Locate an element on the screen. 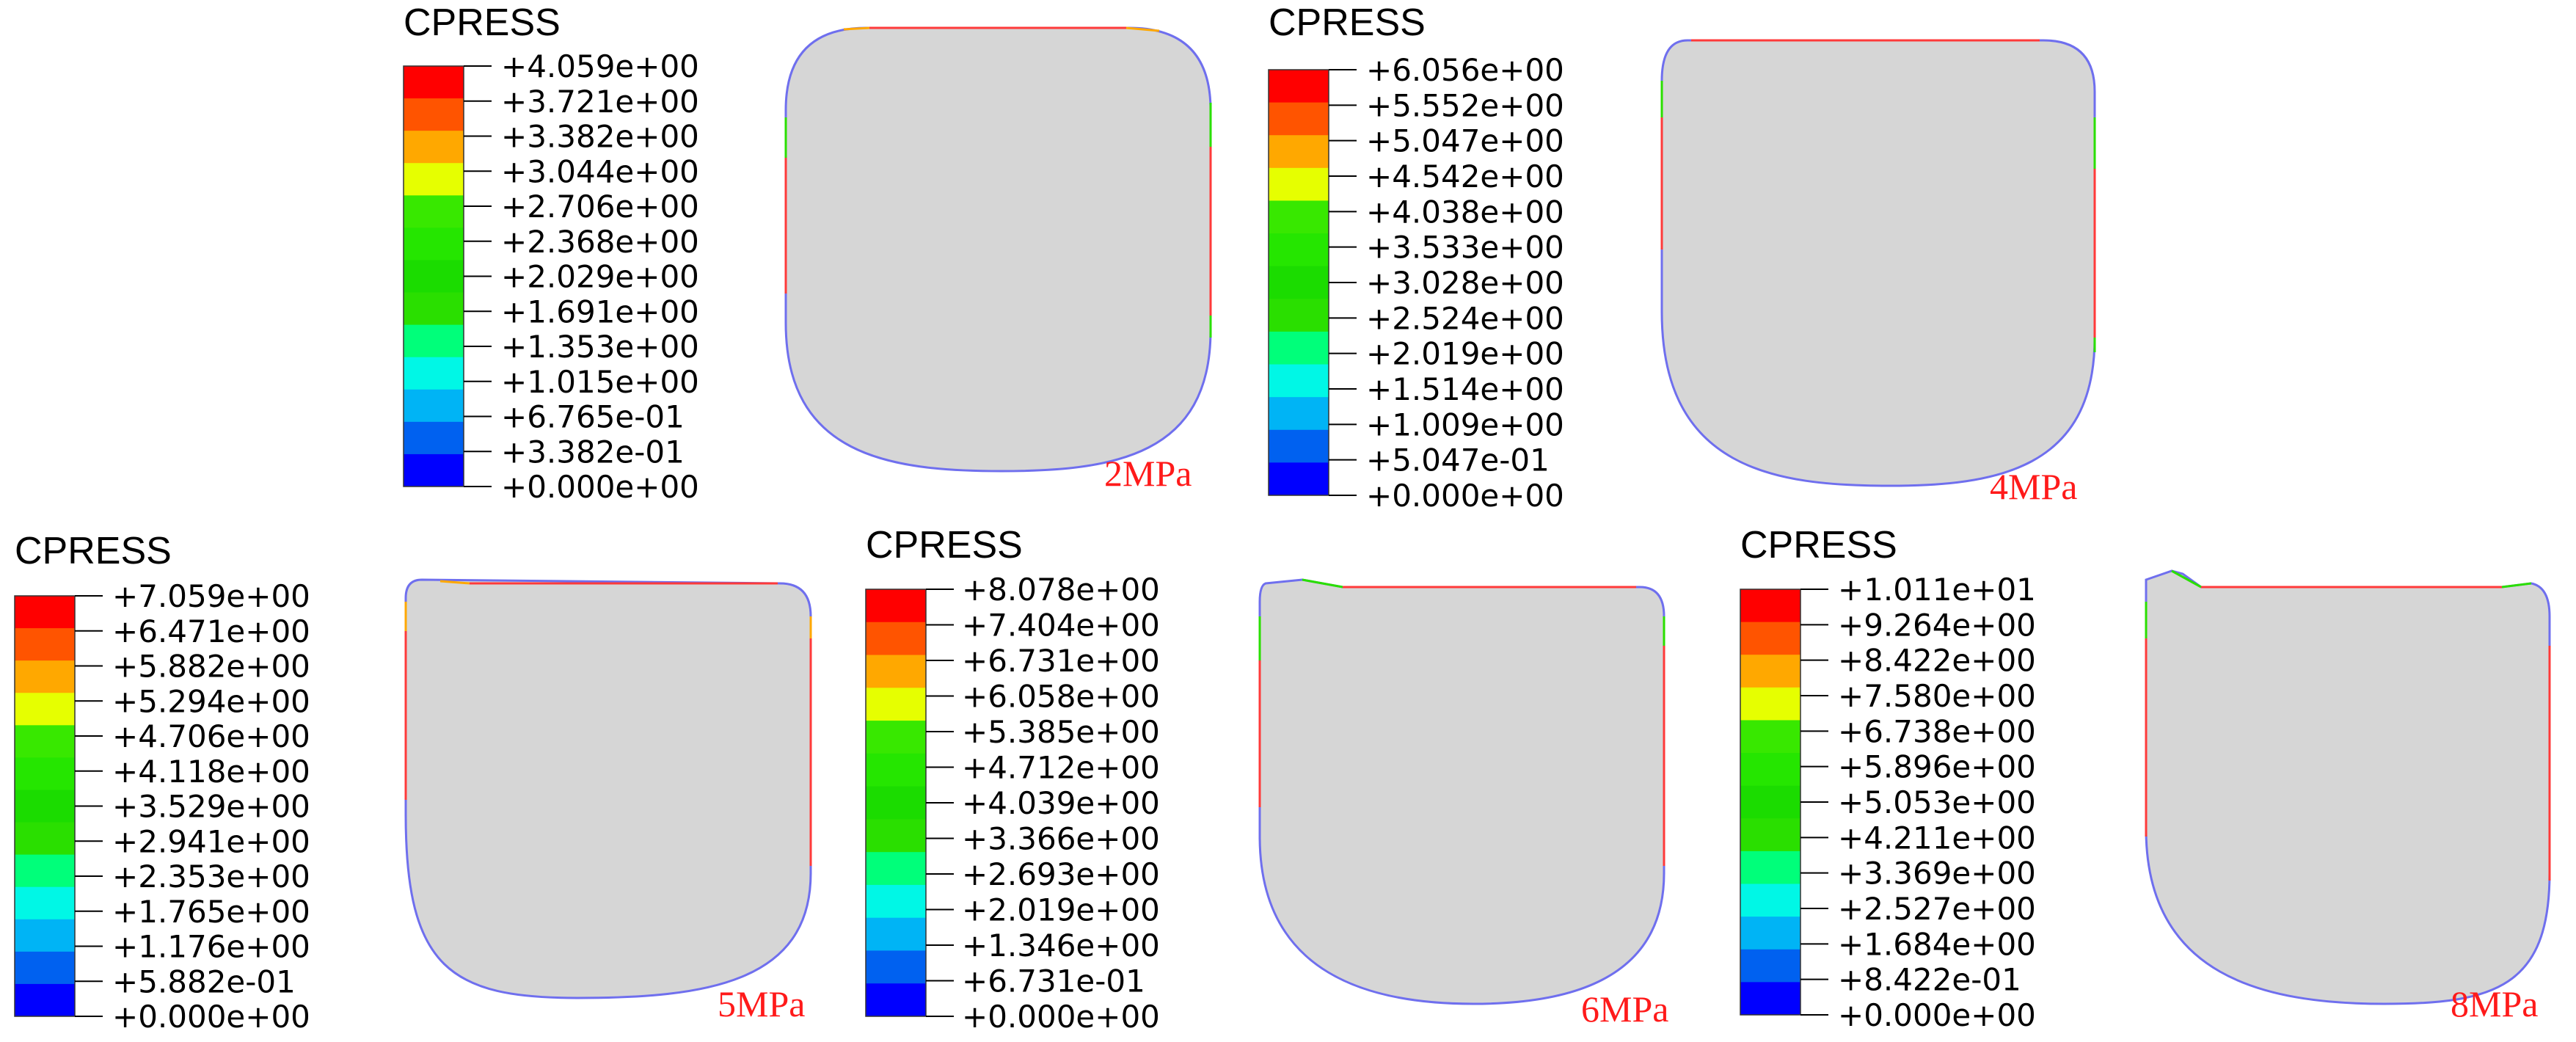 This screenshot has height=1042, width=2576. legend-tick-label: +2.029e+00 is located at coordinates (600, 277).